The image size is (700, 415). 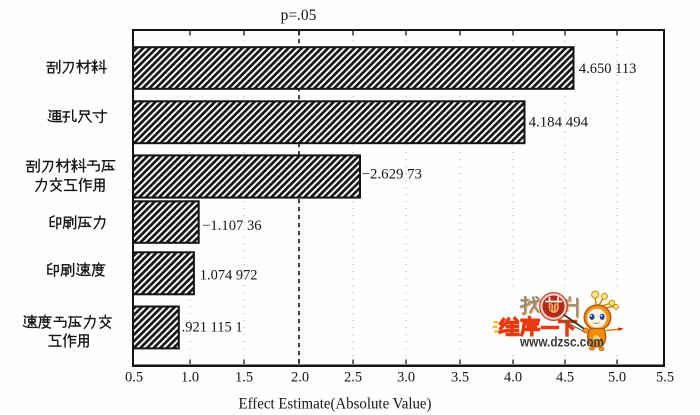 What do you see at coordinates (231, 226) in the screenshot?
I see `svg-text: −1.107 36` at bounding box center [231, 226].